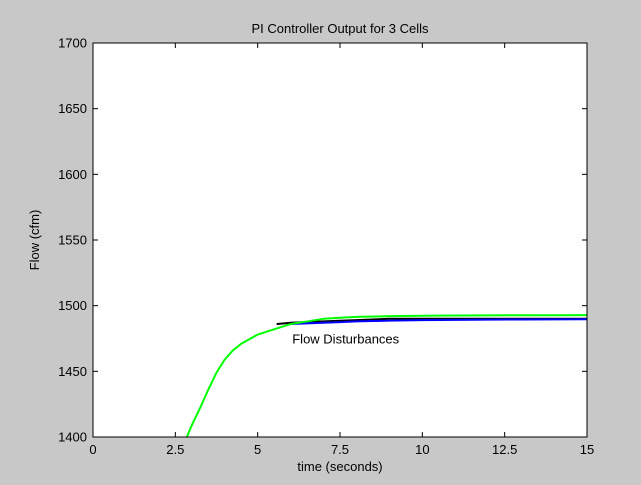 Image resolution: width=641 pixels, height=485 pixels. I want to click on annotation-flow-disturbances: Flow Disturbances, so click(345, 339).